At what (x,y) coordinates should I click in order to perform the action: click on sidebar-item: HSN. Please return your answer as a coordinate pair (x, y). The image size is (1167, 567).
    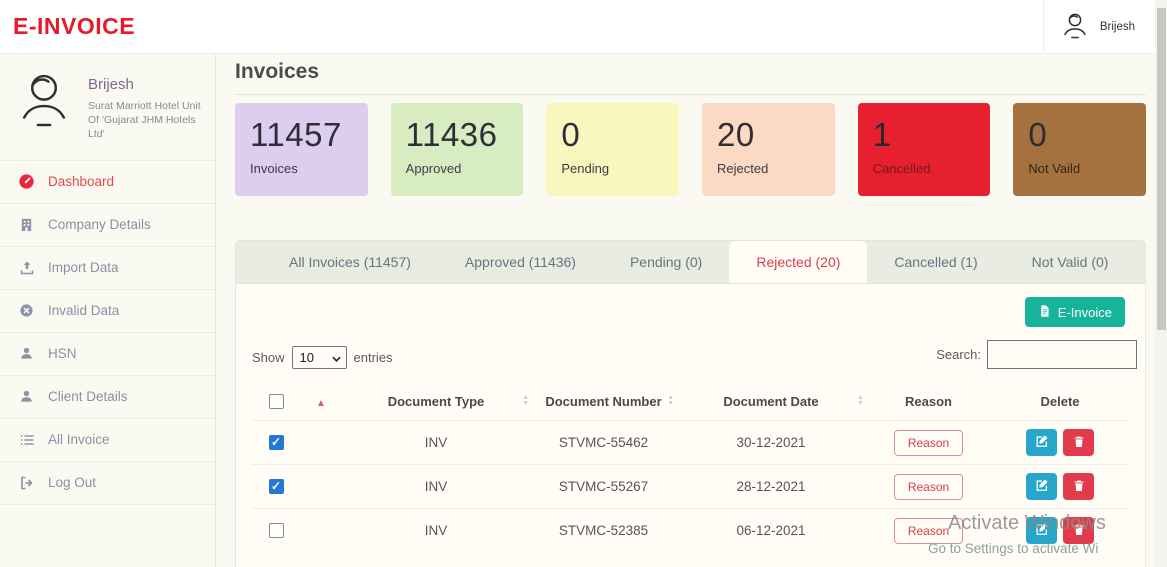
    Looking at the image, I should click on (107, 354).